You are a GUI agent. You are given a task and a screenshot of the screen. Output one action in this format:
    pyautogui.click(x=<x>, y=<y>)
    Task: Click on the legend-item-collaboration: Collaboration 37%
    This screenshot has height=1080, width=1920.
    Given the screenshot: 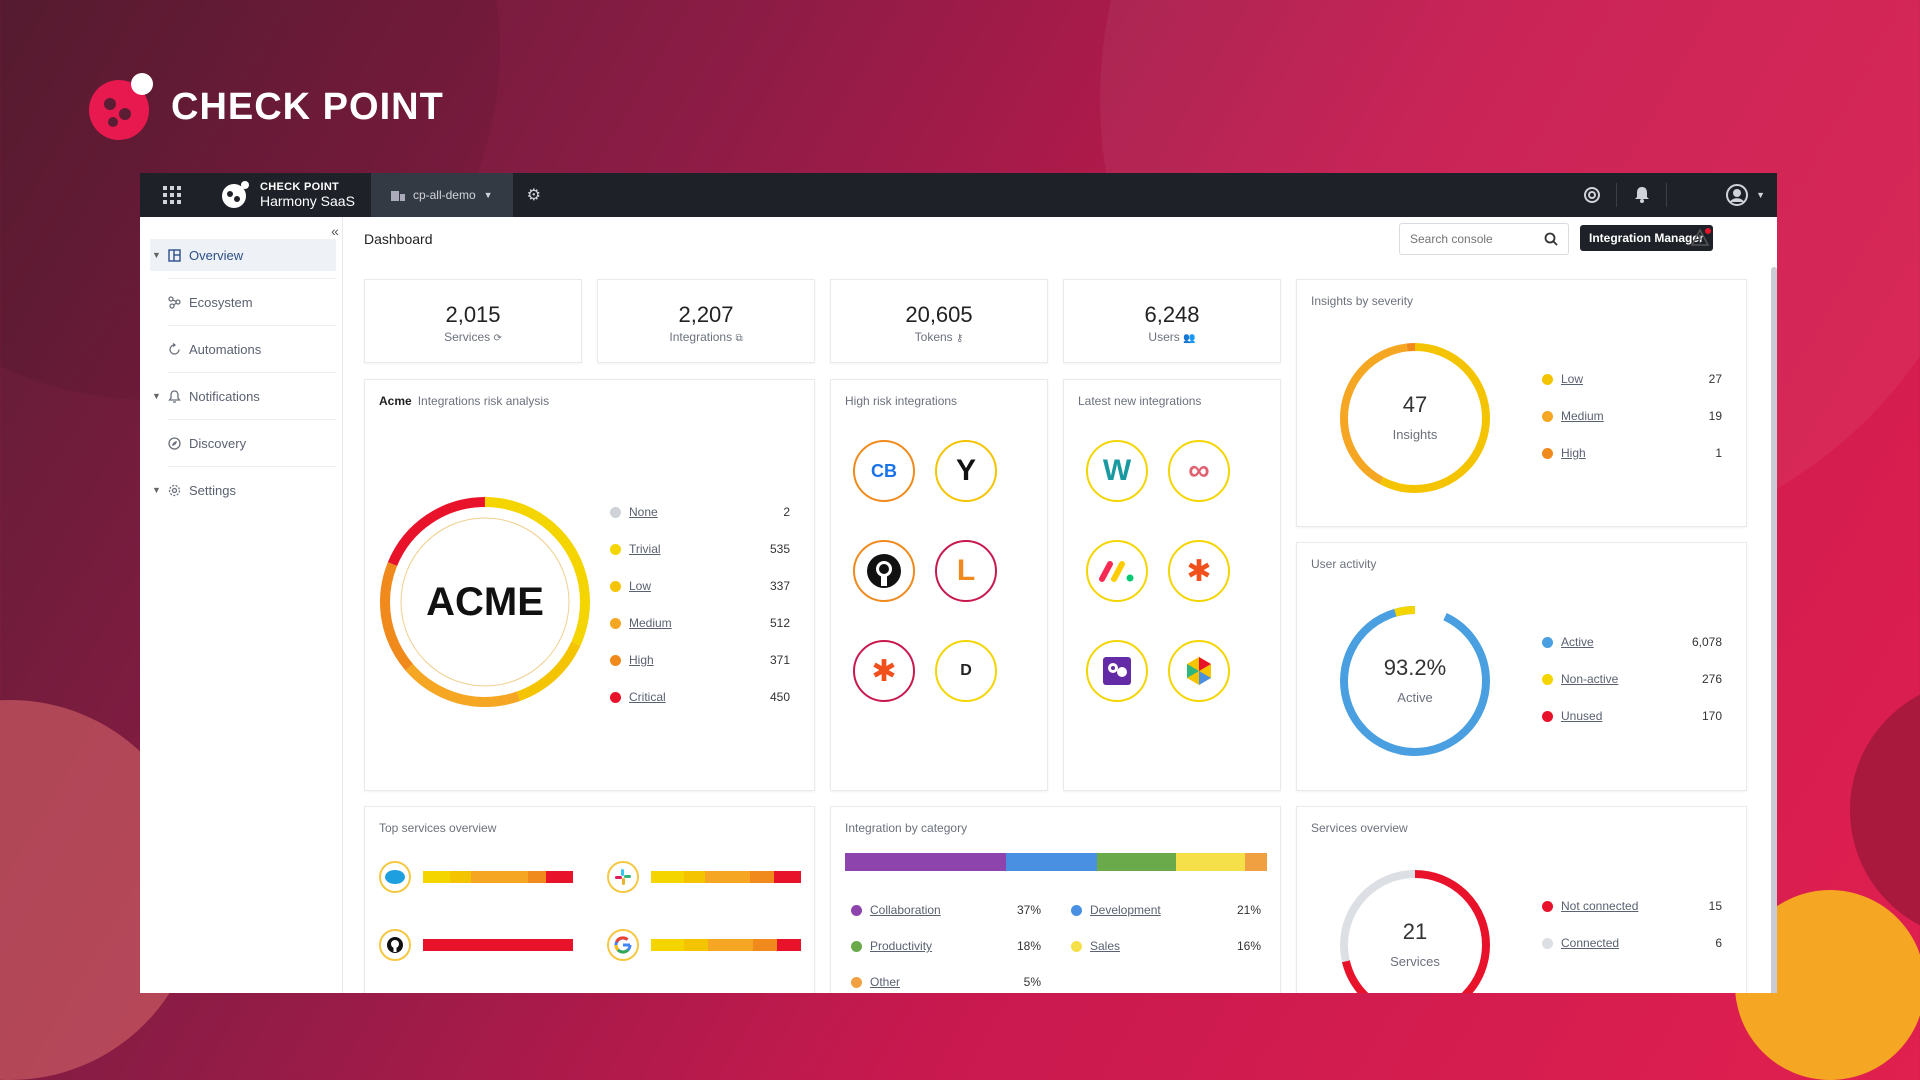 What is the action you would take?
    pyautogui.click(x=946, y=910)
    